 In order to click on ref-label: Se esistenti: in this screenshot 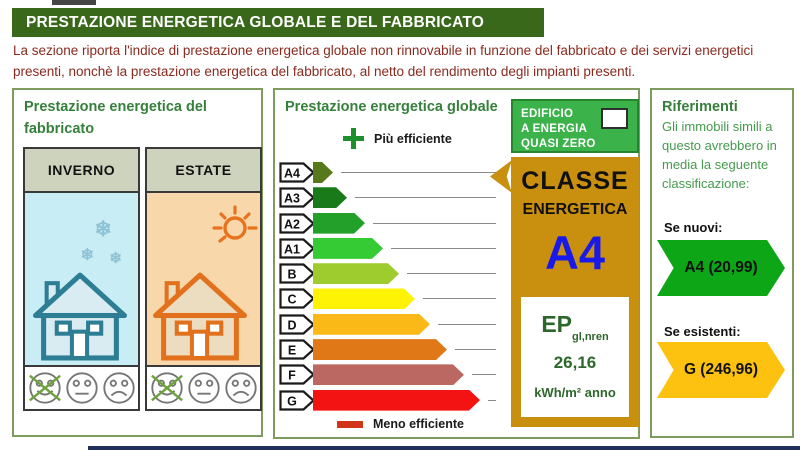, I will do `click(702, 331)`.